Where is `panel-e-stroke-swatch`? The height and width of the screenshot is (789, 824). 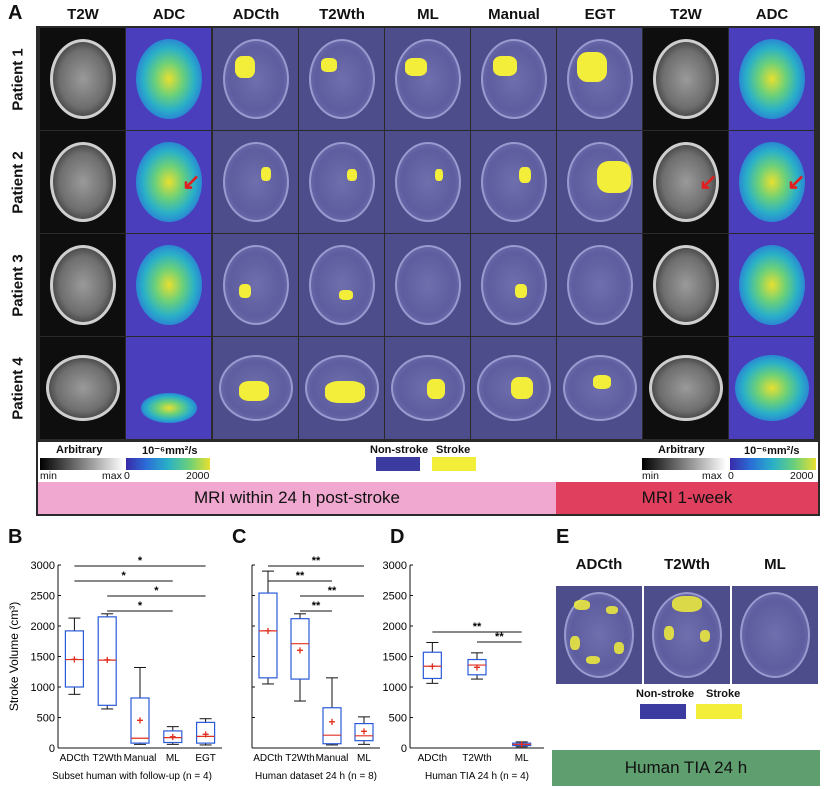
panel-e-stroke-swatch is located at coordinates (719, 711).